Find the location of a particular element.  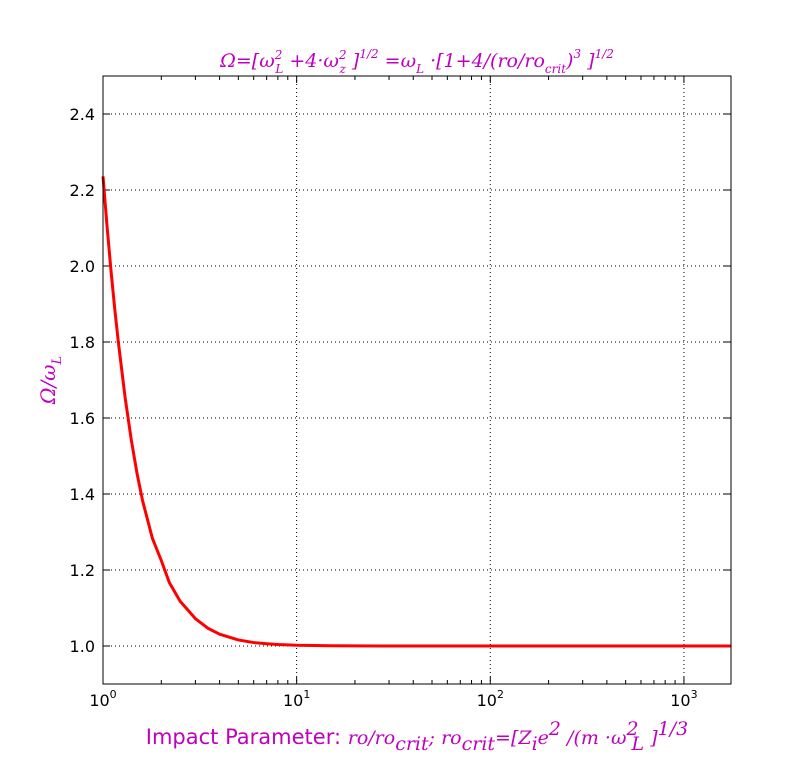

x-tick-label: 10³ is located at coordinates (683, 699).